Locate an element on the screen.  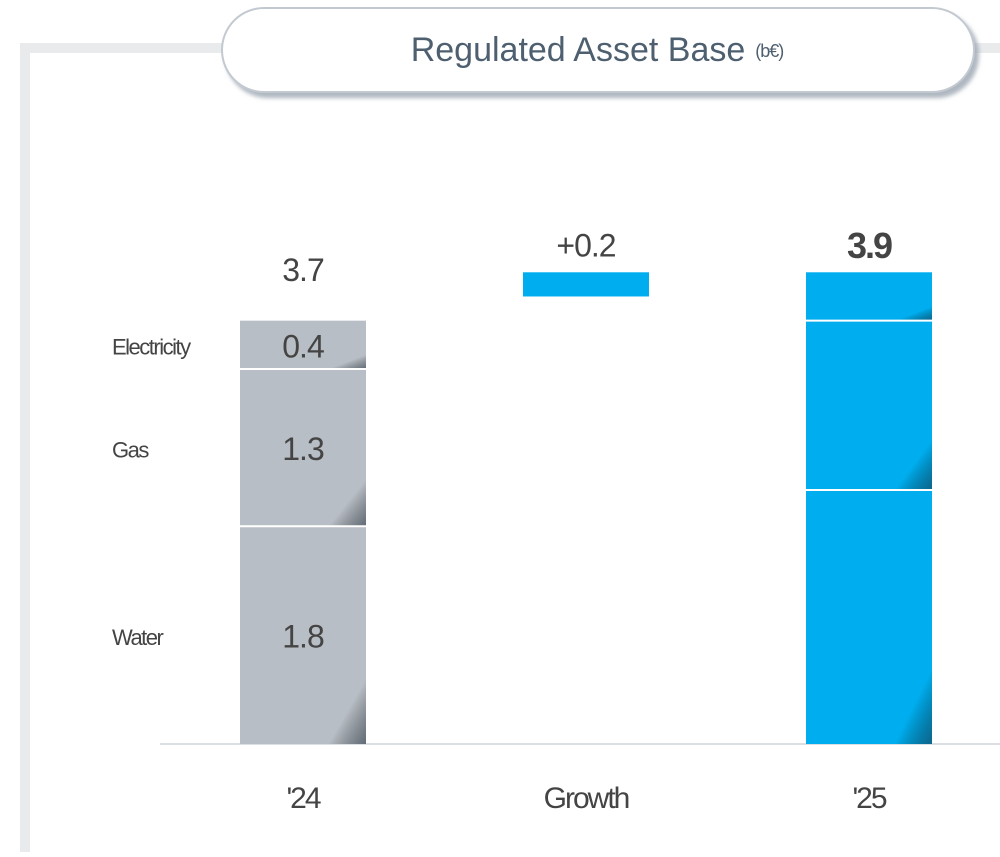
chart-title: Regulated Asset Base (b€) is located at coordinates (597, 50).